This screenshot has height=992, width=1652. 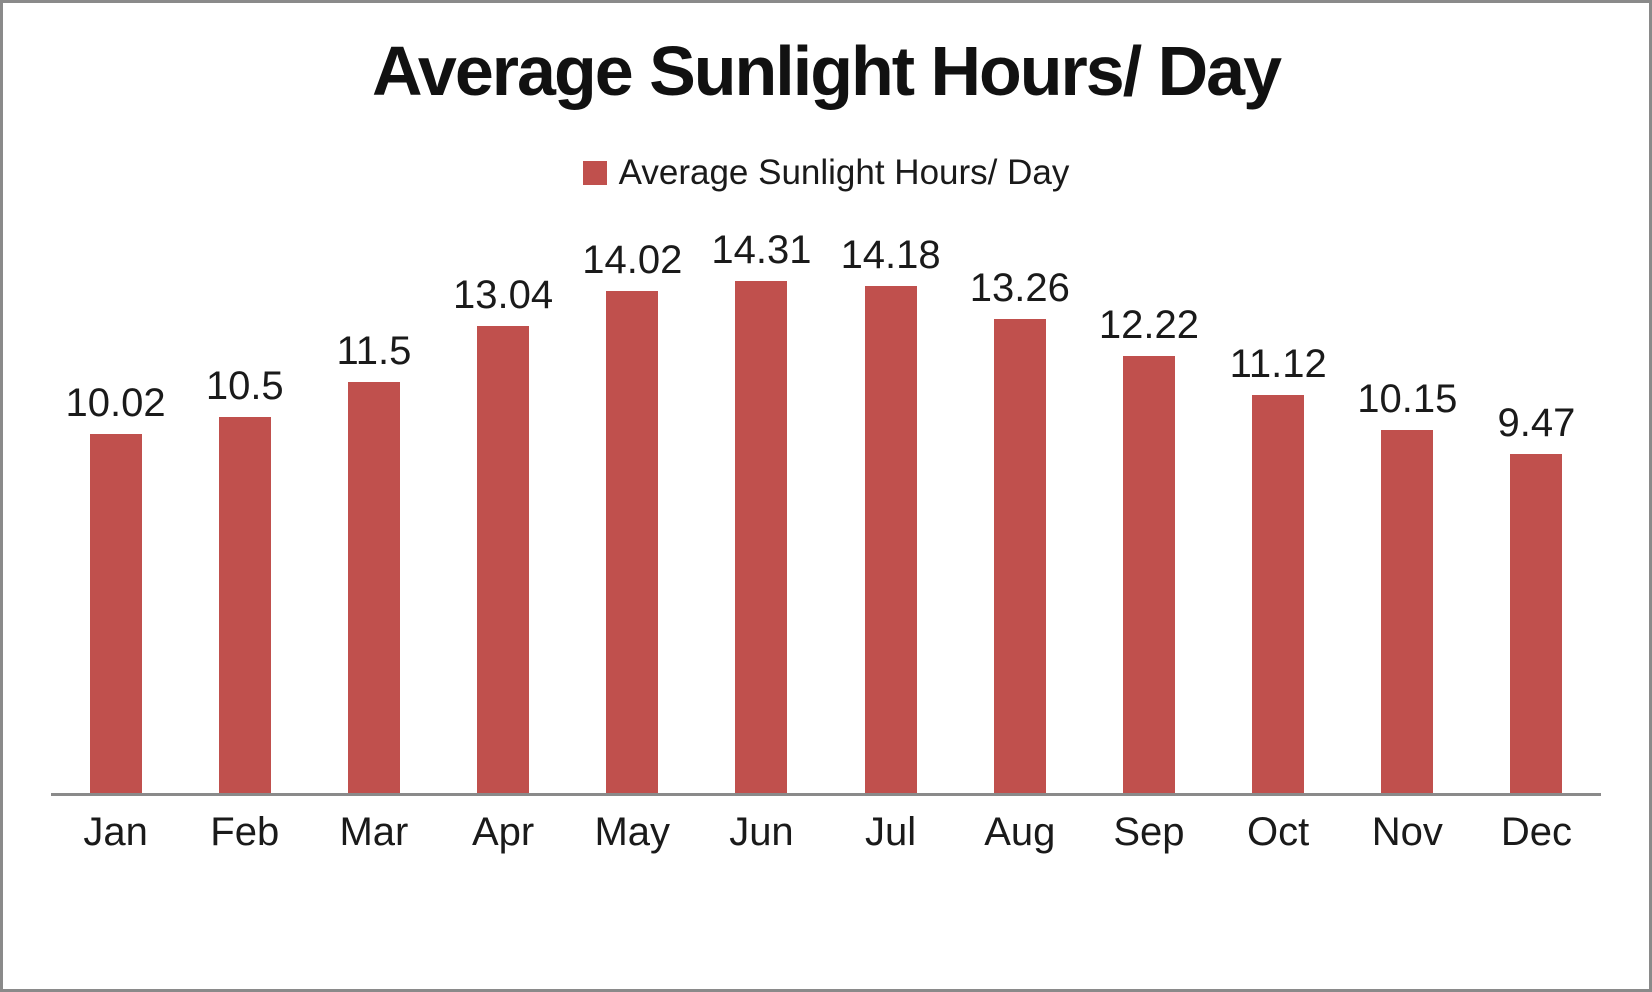 What do you see at coordinates (374, 831) in the screenshot?
I see `x-axis-tick-label: Mar` at bounding box center [374, 831].